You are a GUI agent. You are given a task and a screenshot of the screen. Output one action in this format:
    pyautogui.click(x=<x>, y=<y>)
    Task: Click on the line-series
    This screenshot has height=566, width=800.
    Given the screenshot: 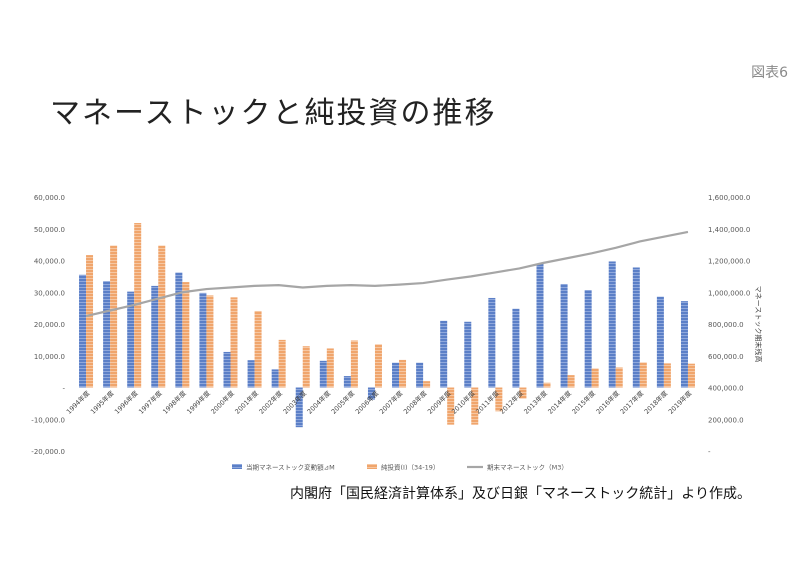 What is the action you would take?
    pyautogui.click(x=387, y=274)
    